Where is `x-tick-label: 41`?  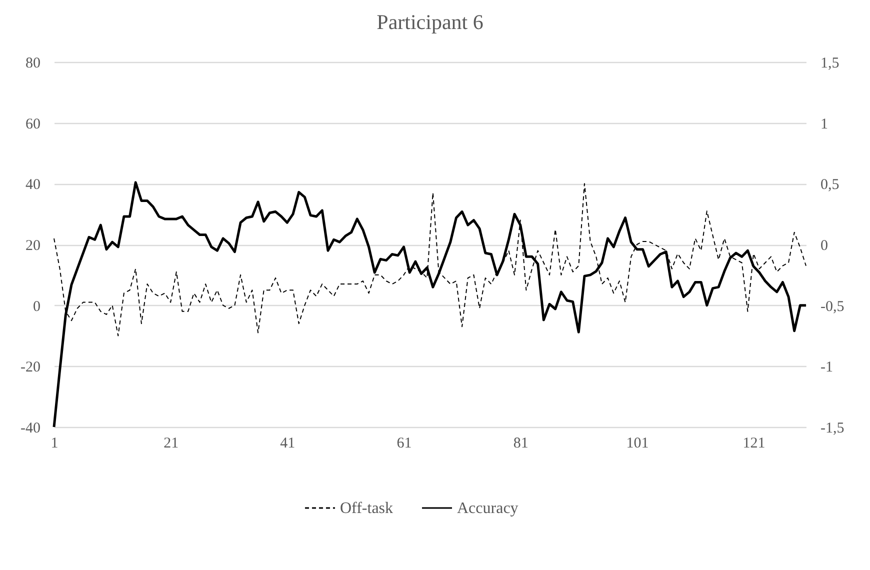 x-tick-label: 41 is located at coordinates (288, 444).